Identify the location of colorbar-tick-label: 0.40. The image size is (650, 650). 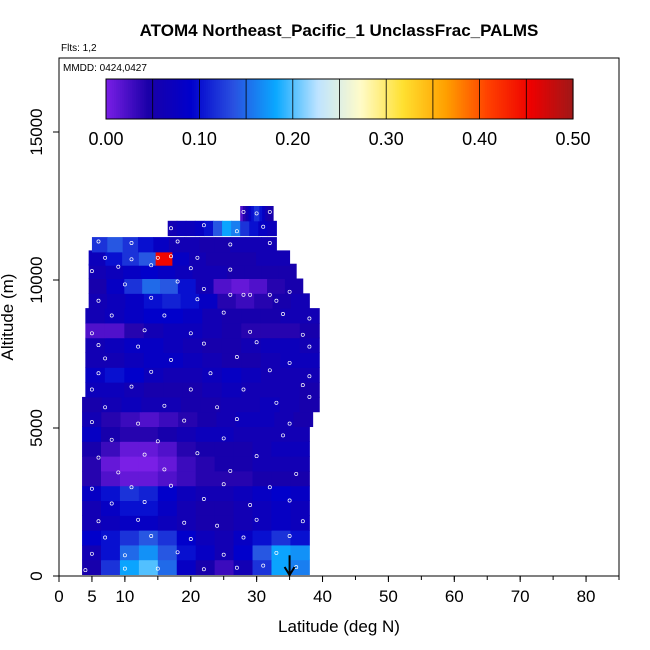
(479, 139).